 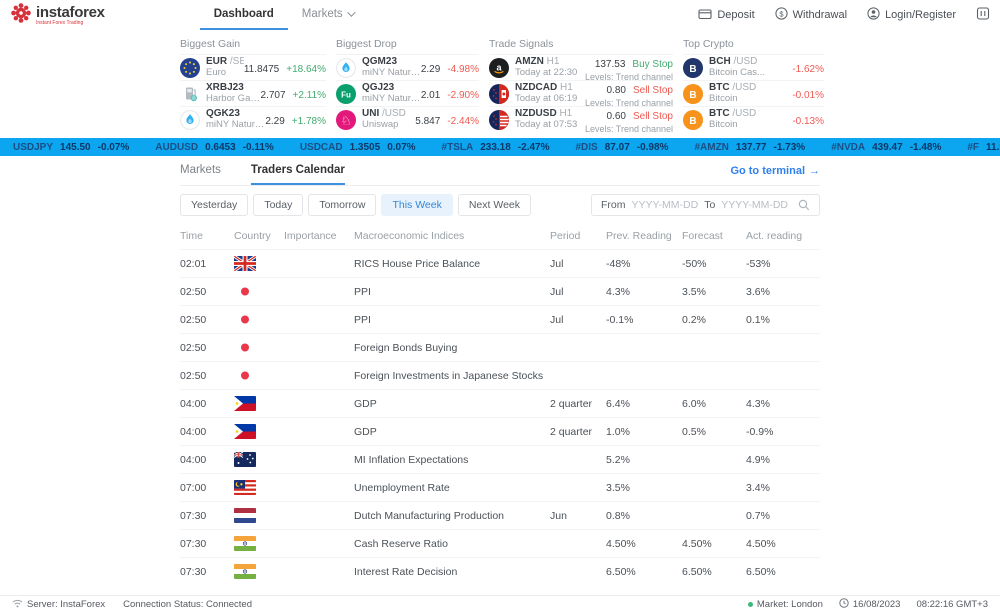 What do you see at coordinates (452, 431) in the screenshot?
I see `event-name: GDP` at bounding box center [452, 431].